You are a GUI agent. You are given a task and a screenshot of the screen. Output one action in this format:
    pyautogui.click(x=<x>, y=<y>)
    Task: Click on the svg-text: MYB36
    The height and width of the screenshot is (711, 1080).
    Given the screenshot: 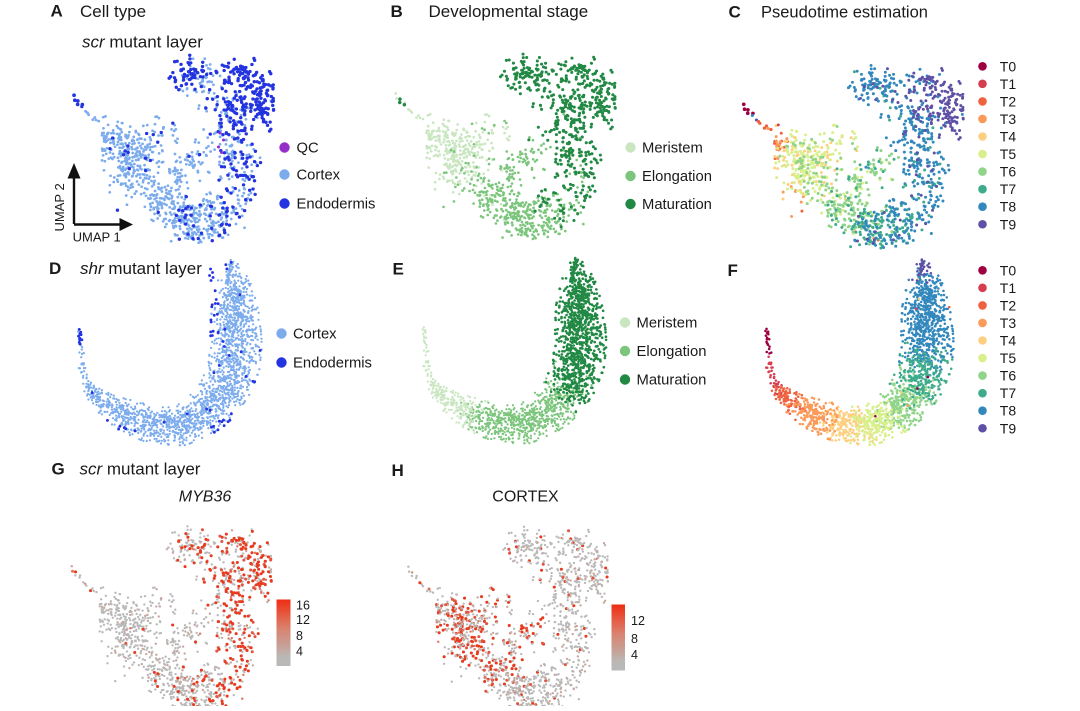 What is the action you would take?
    pyautogui.click(x=205, y=497)
    